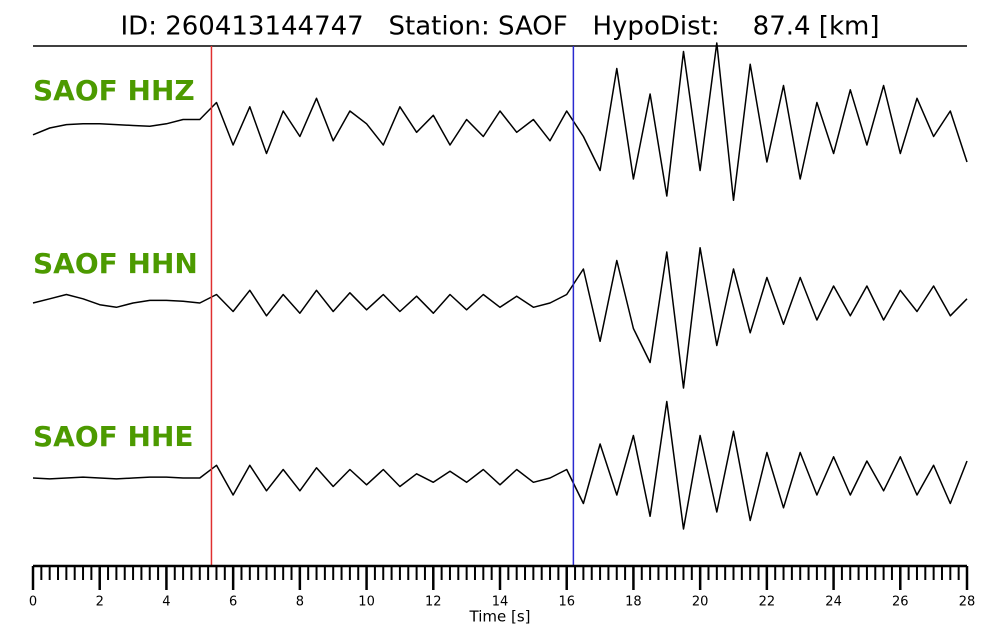  What do you see at coordinates (633, 602) in the screenshot?
I see `x-tick-label: 18` at bounding box center [633, 602].